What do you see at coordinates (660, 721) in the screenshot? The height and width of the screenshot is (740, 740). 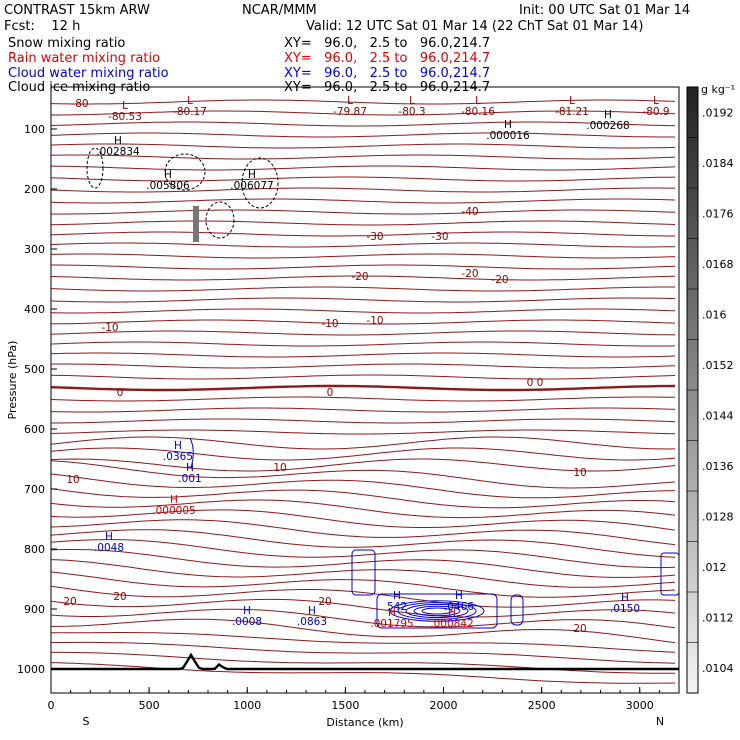 I see `north-label: N` at bounding box center [660, 721].